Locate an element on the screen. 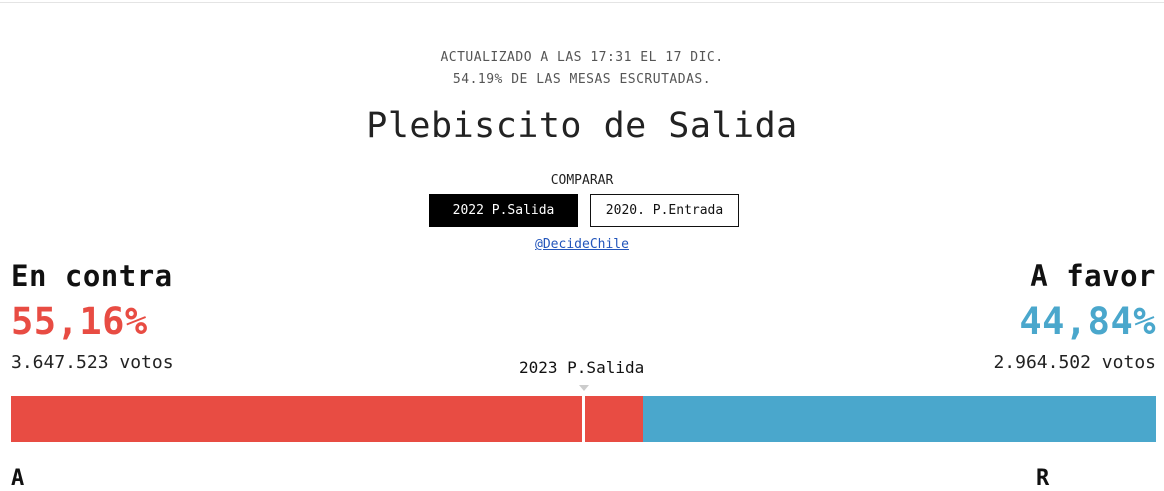 This screenshot has height=491, width=1164. reference-marker-line is located at coordinates (583, 419).